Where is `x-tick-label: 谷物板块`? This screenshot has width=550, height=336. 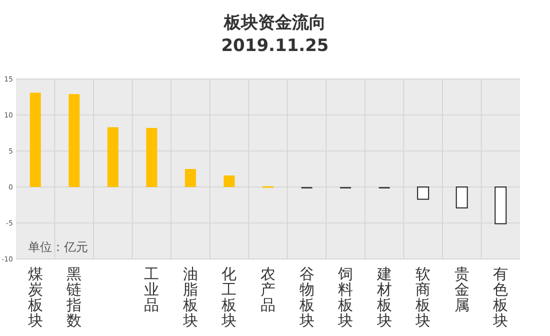 x-tick-label: 谷物板块 is located at coordinates (306, 297).